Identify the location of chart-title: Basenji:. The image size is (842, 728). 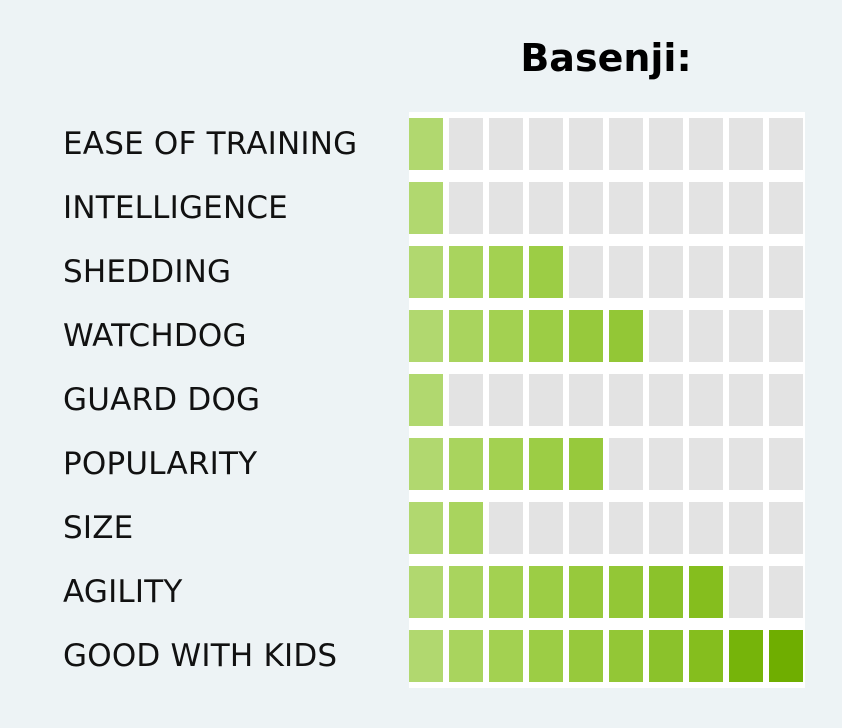
(606, 58).